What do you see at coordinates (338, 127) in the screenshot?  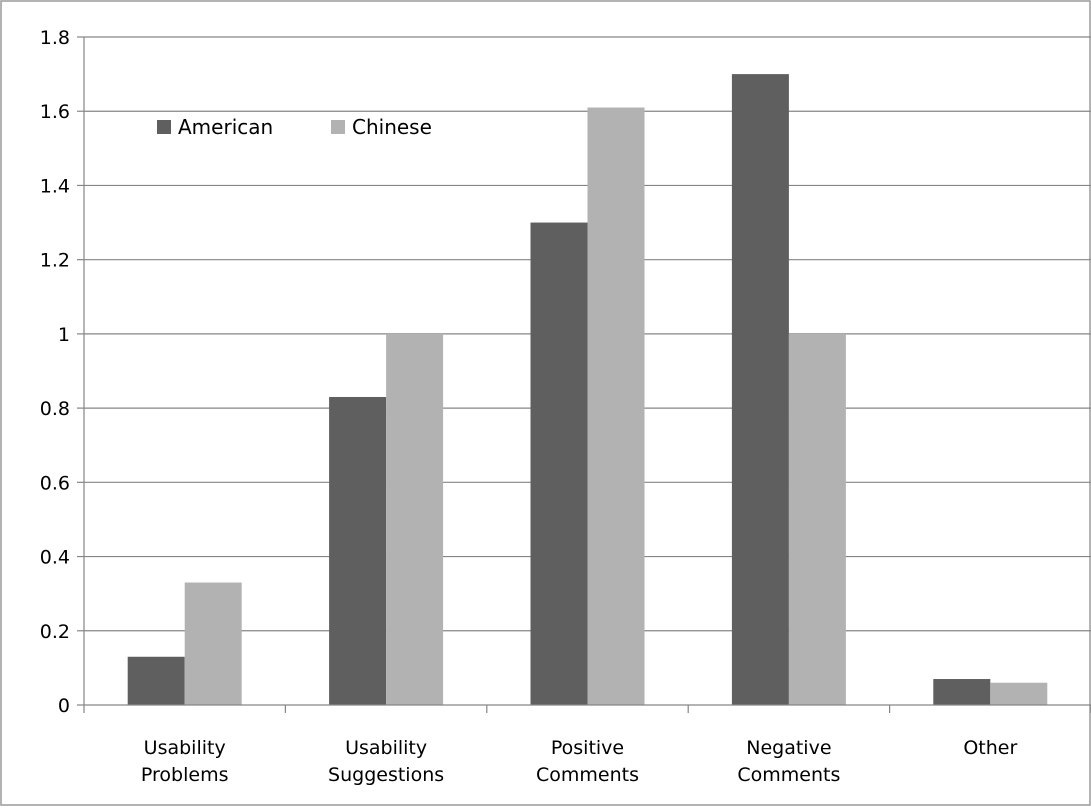 I see `legend-swatch-chinese` at bounding box center [338, 127].